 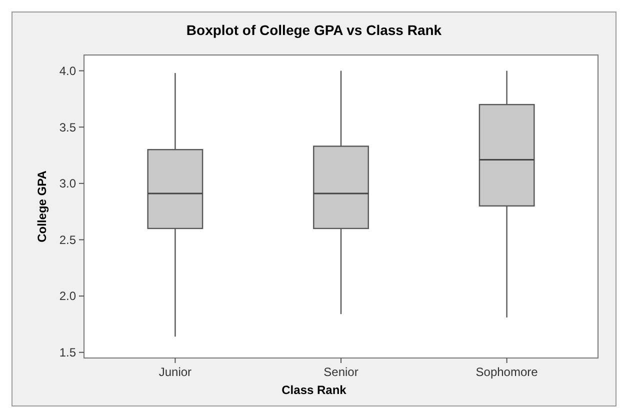 What do you see at coordinates (314, 30) in the screenshot?
I see `chart-title: Boxplot of College GPA vs Class Rank` at bounding box center [314, 30].